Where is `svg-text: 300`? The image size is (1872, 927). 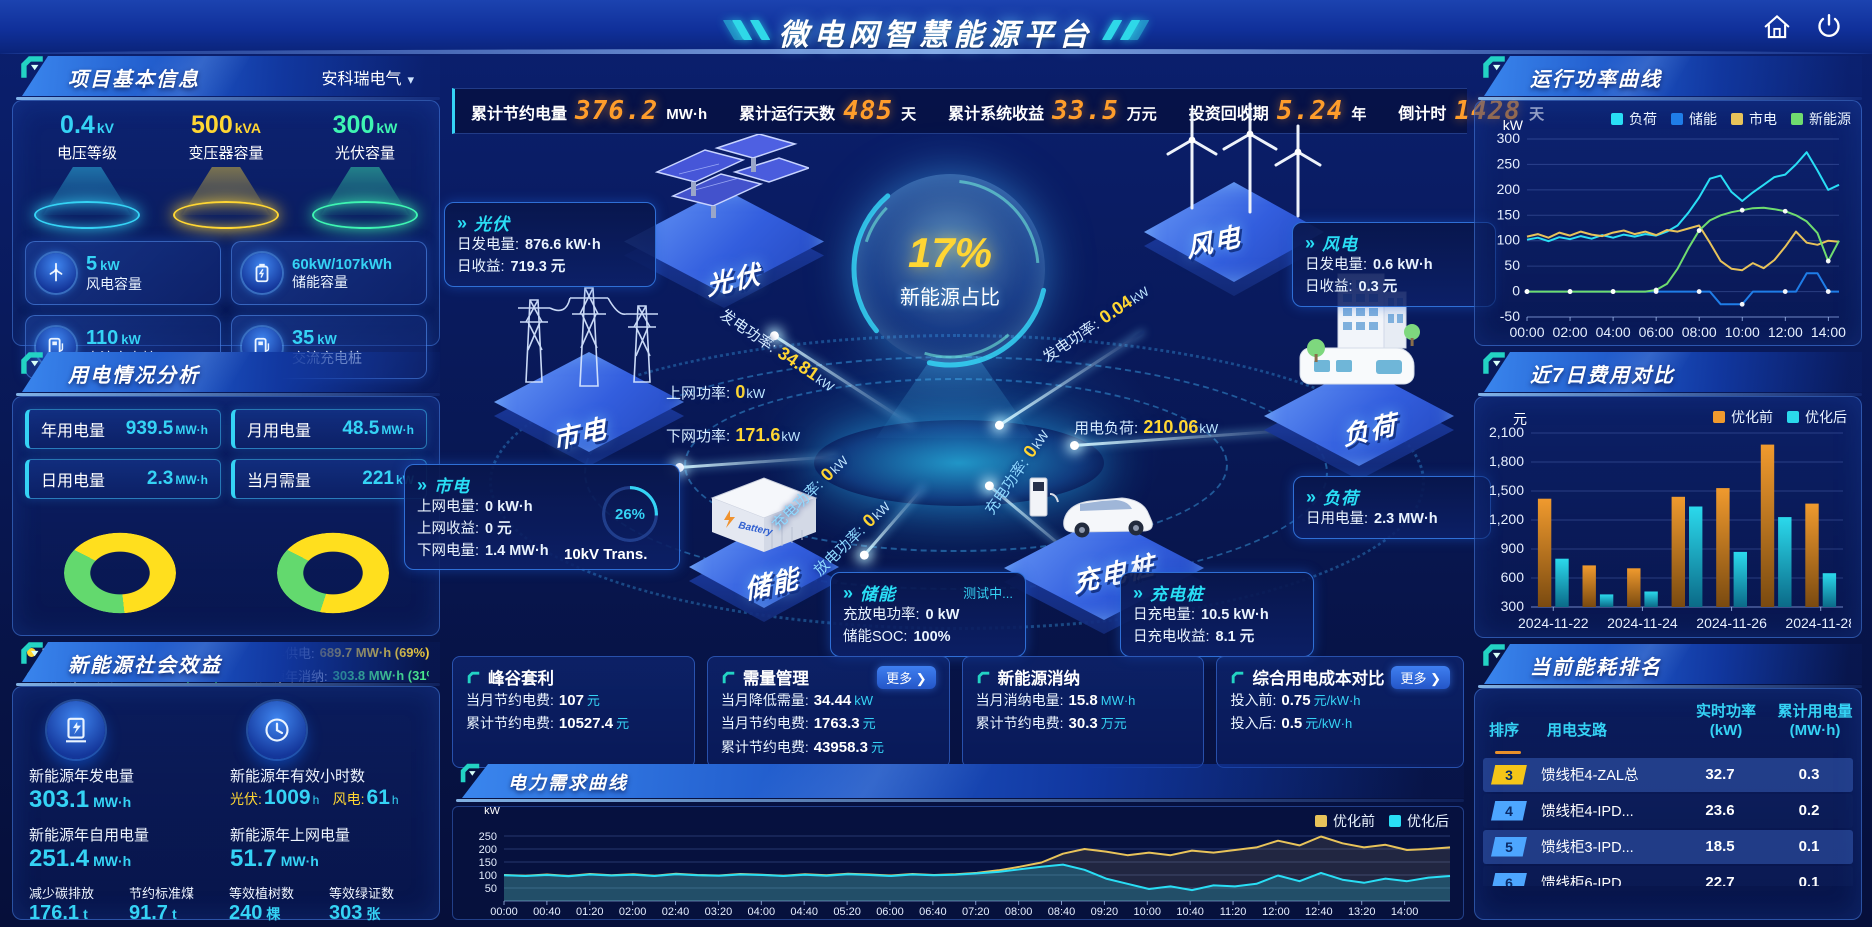 svg-text: 300 is located at coordinates (1513, 606).